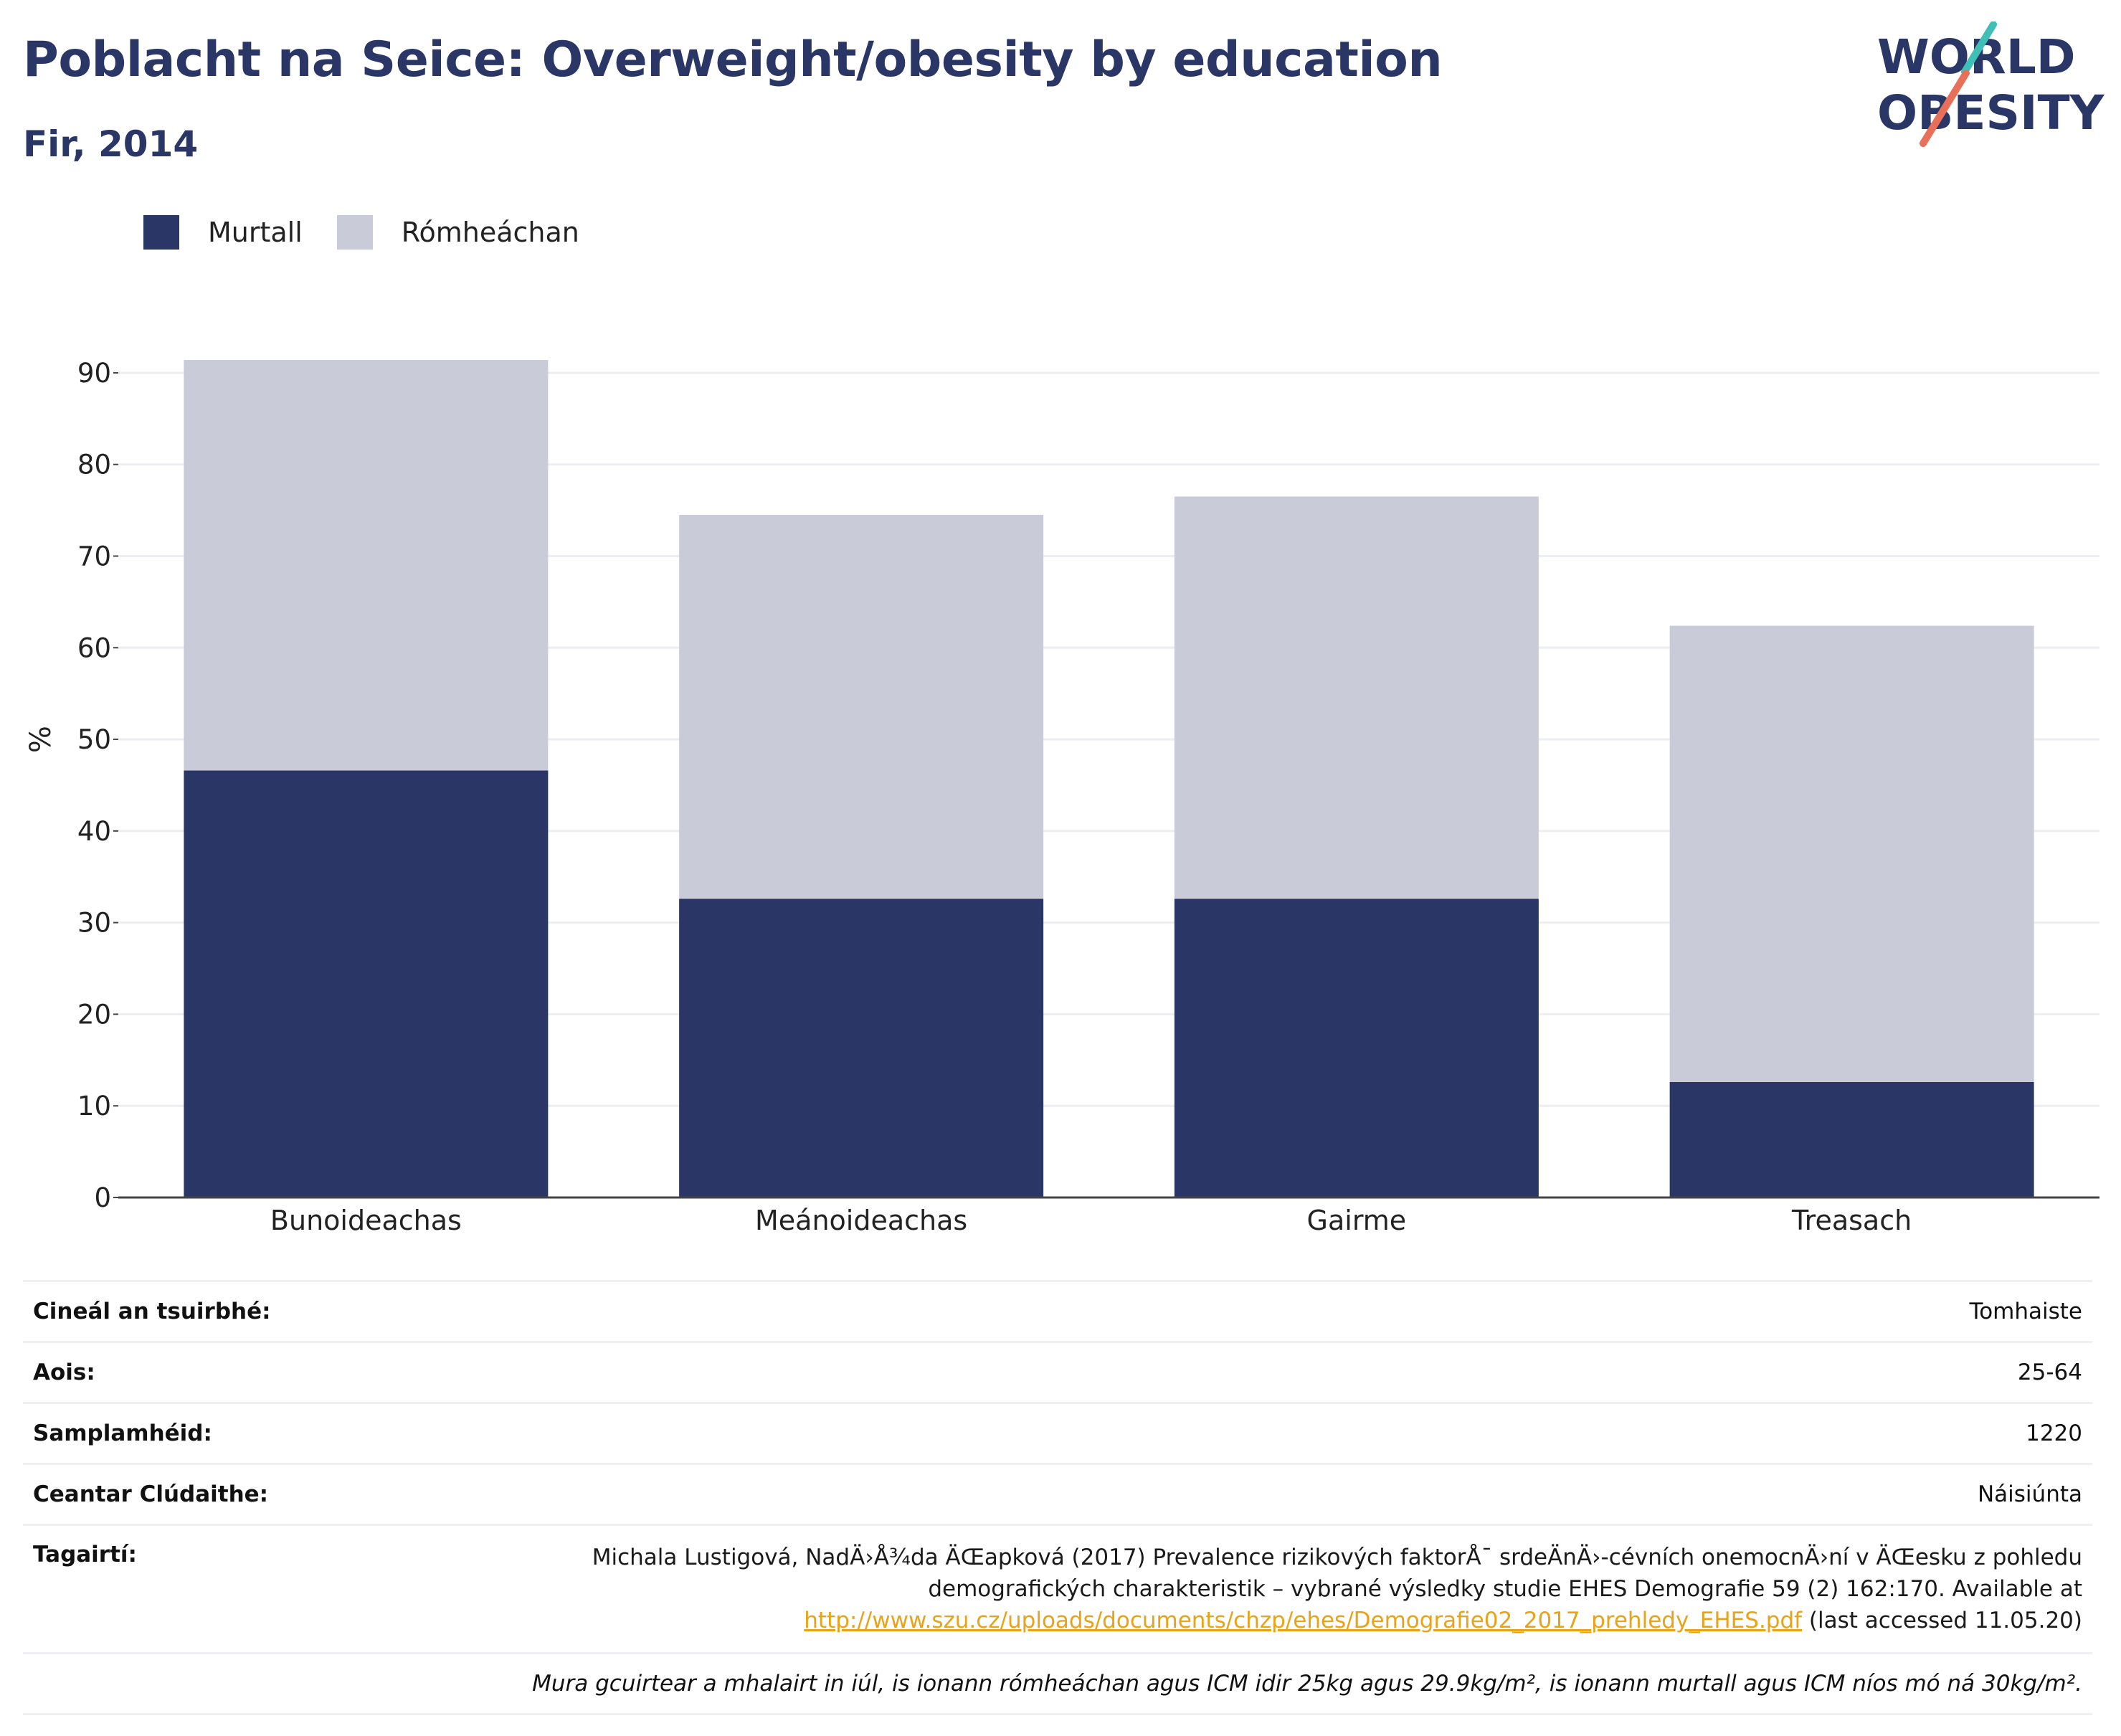  I want to click on y-tick-label: 70, so click(94, 557).